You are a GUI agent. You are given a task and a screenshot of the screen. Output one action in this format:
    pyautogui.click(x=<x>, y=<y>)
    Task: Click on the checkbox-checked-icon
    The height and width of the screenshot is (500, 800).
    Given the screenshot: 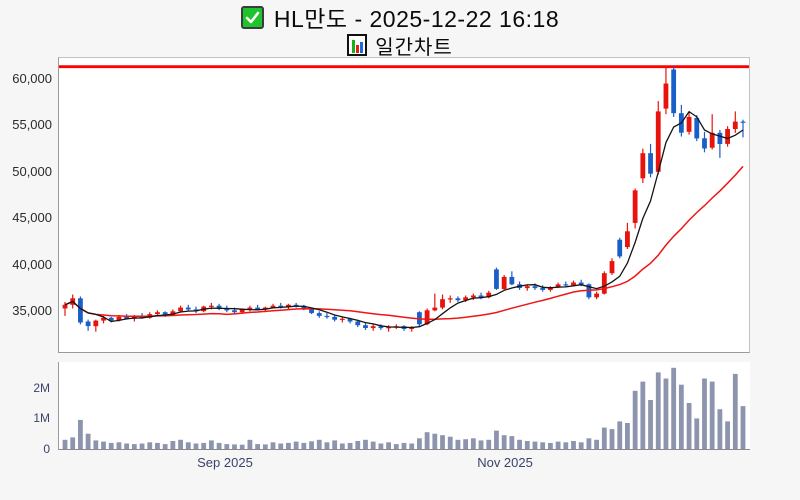 What is the action you would take?
    pyautogui.click(x=252, y=17)
    